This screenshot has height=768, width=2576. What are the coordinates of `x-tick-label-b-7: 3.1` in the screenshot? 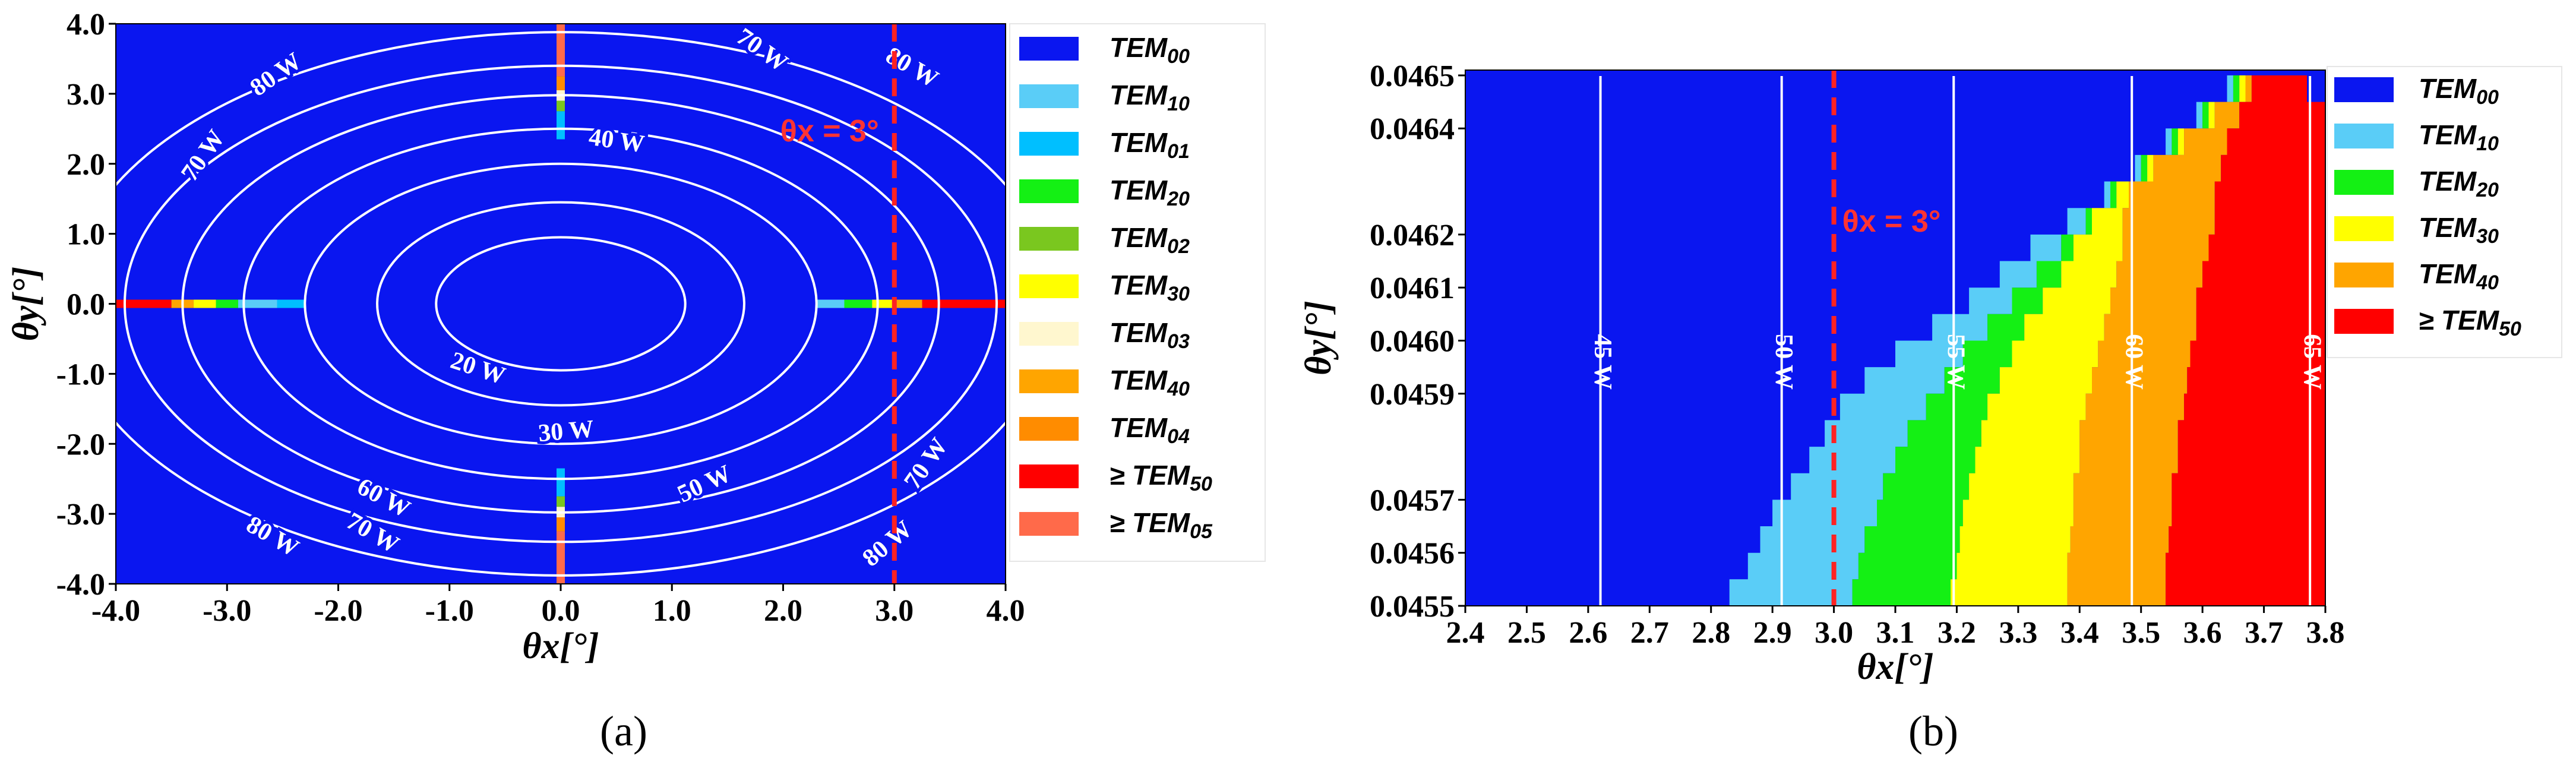 It's located at (1895, 633).